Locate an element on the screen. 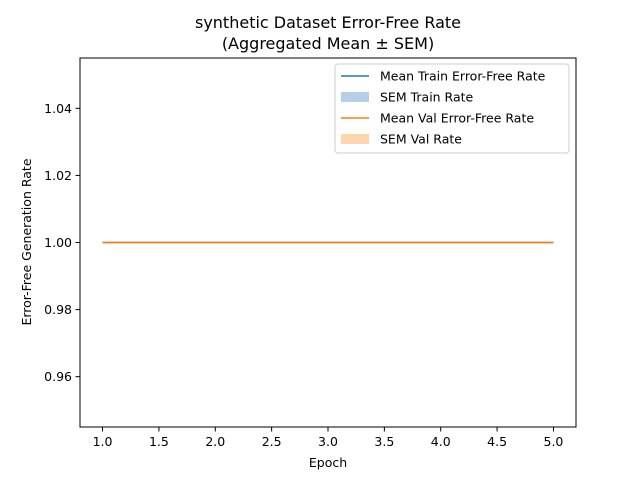 The height and width of the screenshot is (480, 640). y-tick-label: 1.04 is located at coordinates (58, 108).